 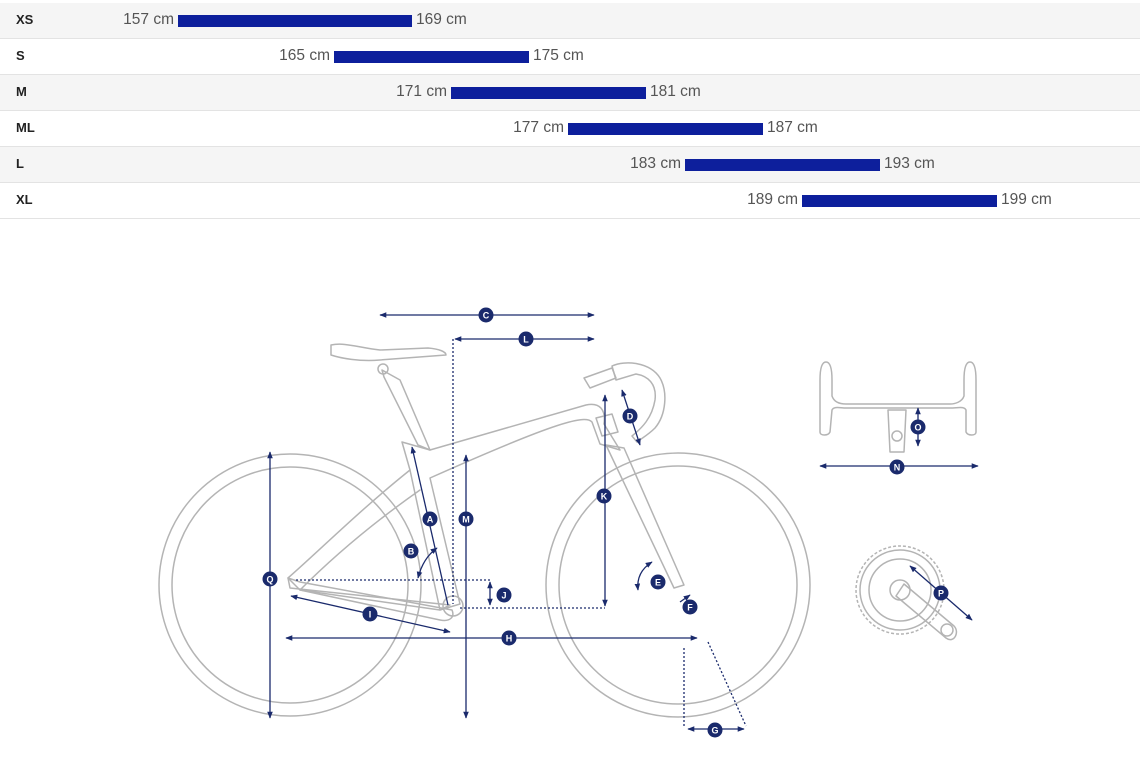 I want to click on badge-g: G, so click(x=715, y=730).